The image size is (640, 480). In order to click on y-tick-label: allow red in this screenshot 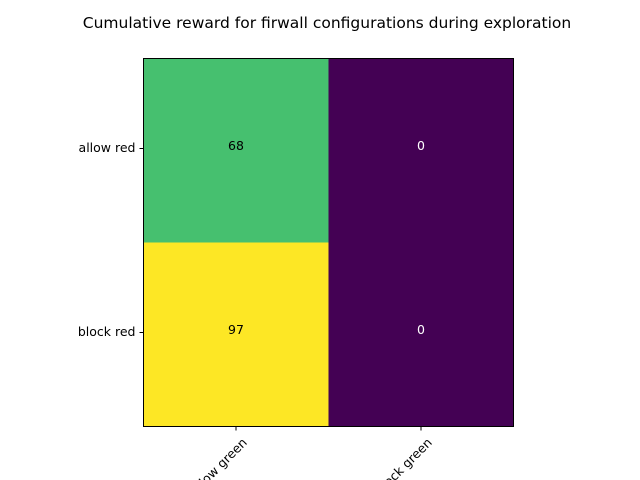, I will do `click(107, 147)`.